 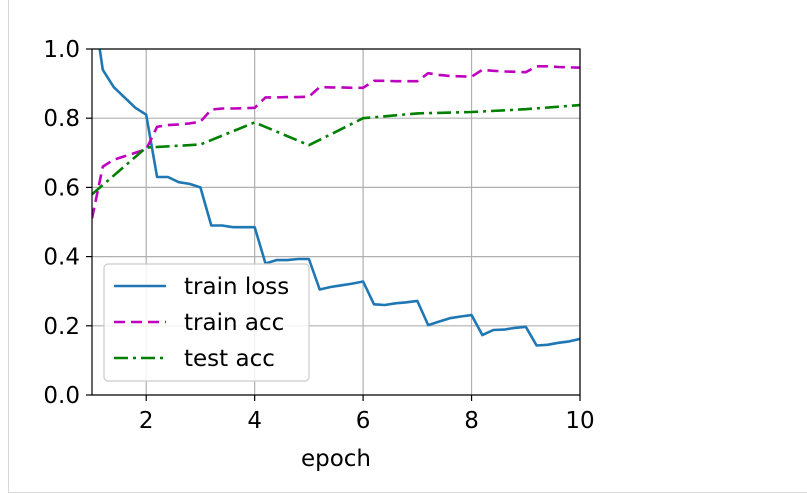 What do you see at coordinates (229, 359) in the screenshot?
I see `legend-label: test acc` at bounding box center [229, 359].